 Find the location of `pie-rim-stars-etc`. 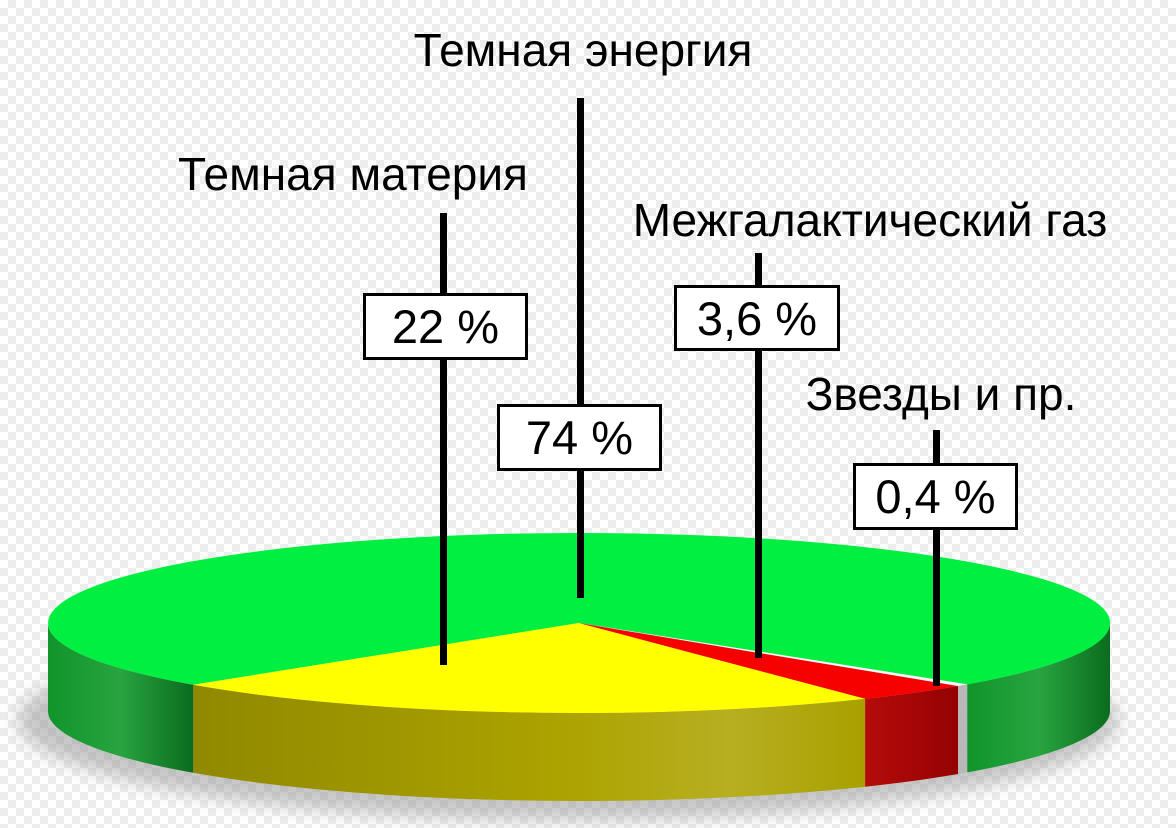

pie-rim-stars-etc is located at coordinates (963, 729).